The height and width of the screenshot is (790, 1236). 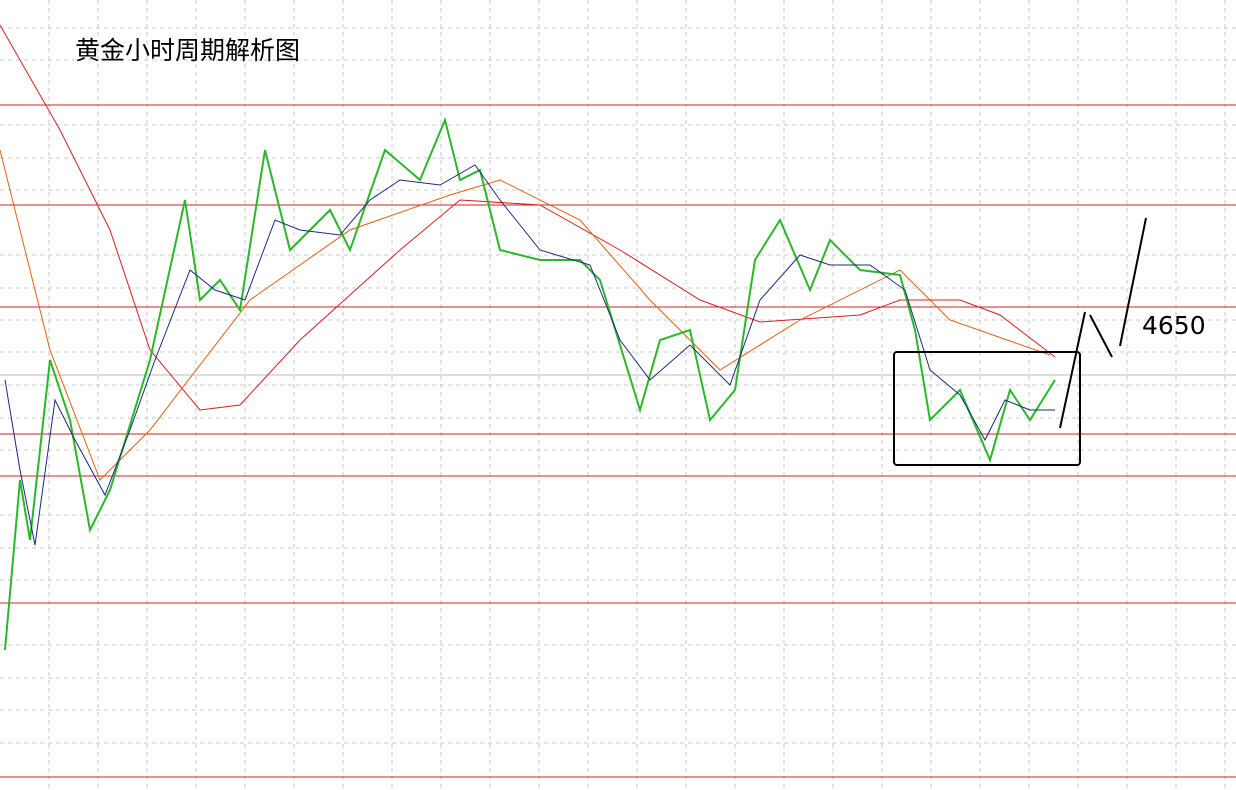 What do you see at coordinates (187, 50) in the screenshot?
I see `chart-title: 黄金小时周期解析图` at bounding box center [187, 50].